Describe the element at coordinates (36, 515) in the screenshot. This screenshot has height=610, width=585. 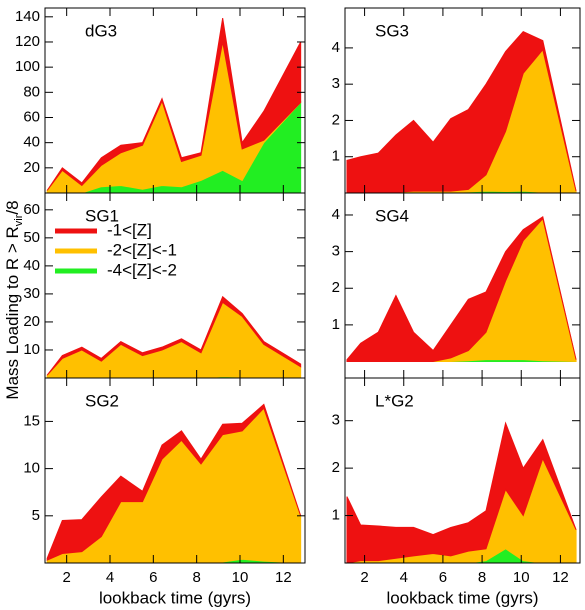
I see `y-tick-label: 5` at that location.